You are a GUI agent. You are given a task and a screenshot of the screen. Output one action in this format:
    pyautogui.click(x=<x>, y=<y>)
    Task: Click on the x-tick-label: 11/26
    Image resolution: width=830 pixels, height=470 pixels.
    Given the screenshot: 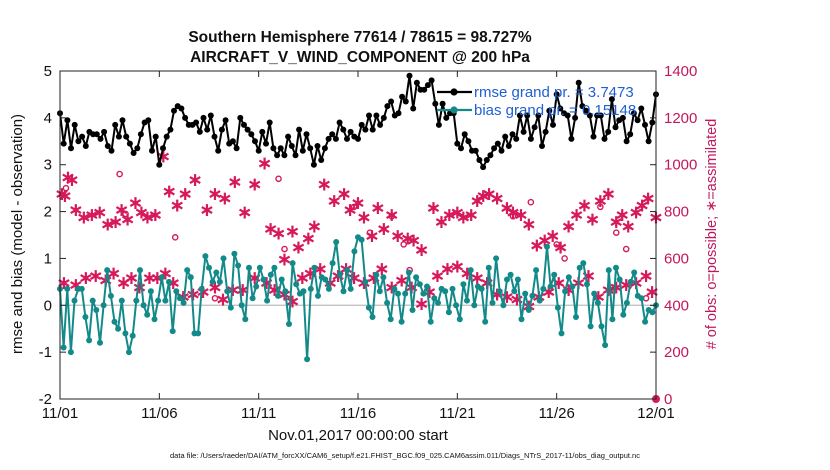 What is the action you would take?
    pyautogui.click(x=556, y=413)
    